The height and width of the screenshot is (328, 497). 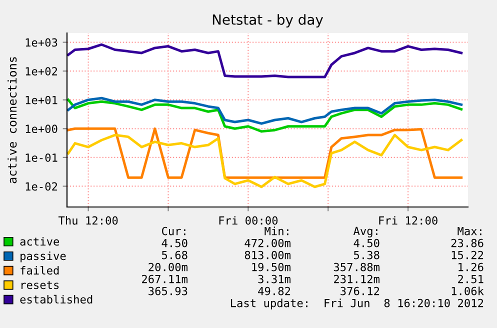 What do you see at coordinates (40, 241) in the screenshot?
I see `legend-label: active` at bounding box center [40, 241].